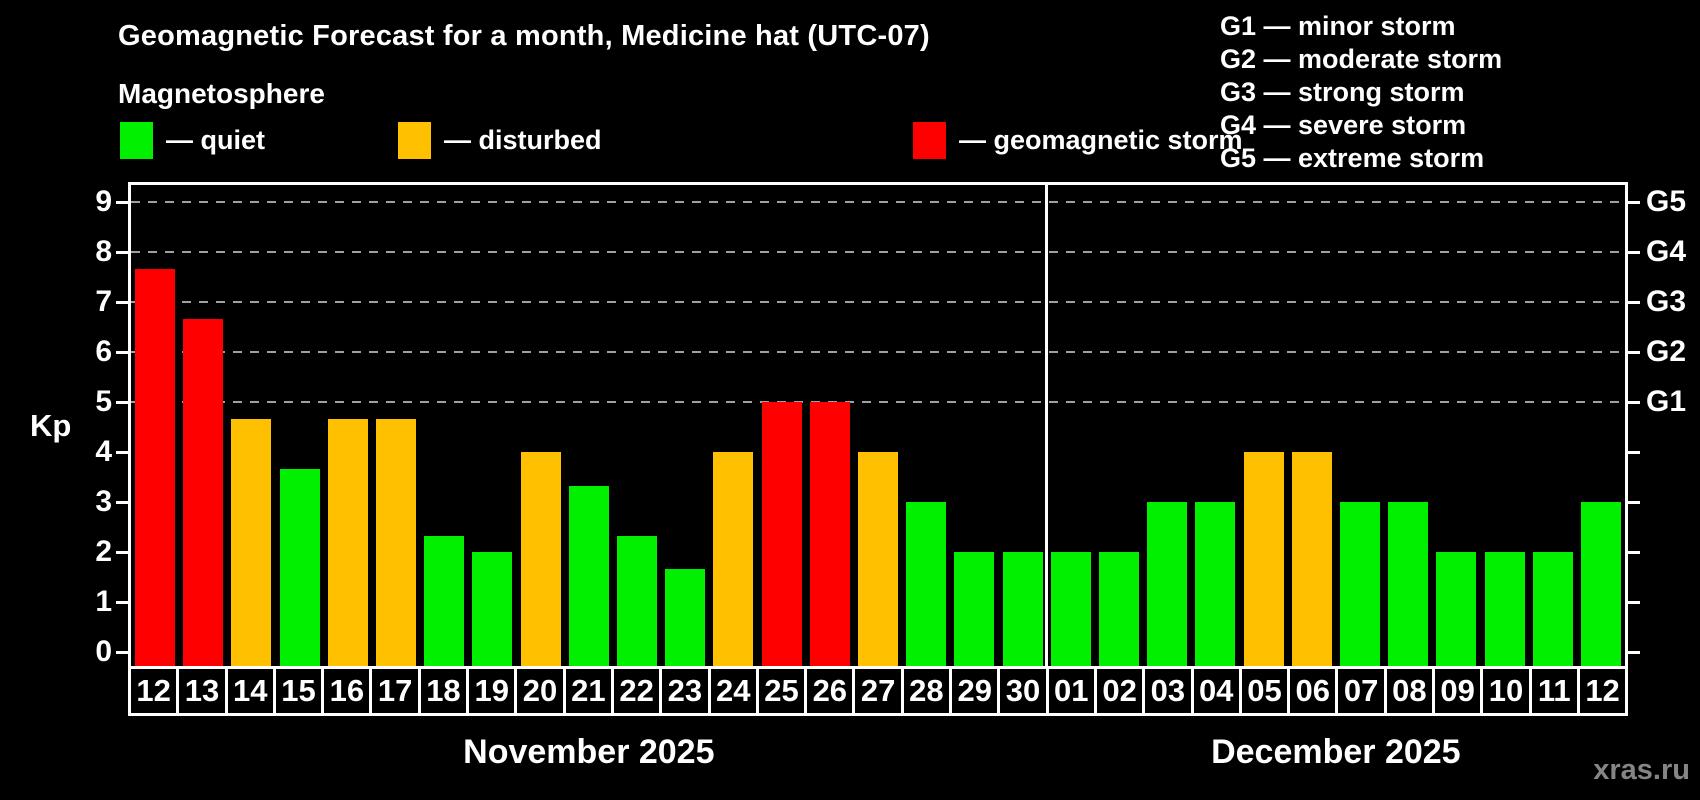 This screenshot has width=1700, height=800. Describe the element at coordinates (136, 140) in the screenshot. I see `quiet-color-swatch-icon` at that location.